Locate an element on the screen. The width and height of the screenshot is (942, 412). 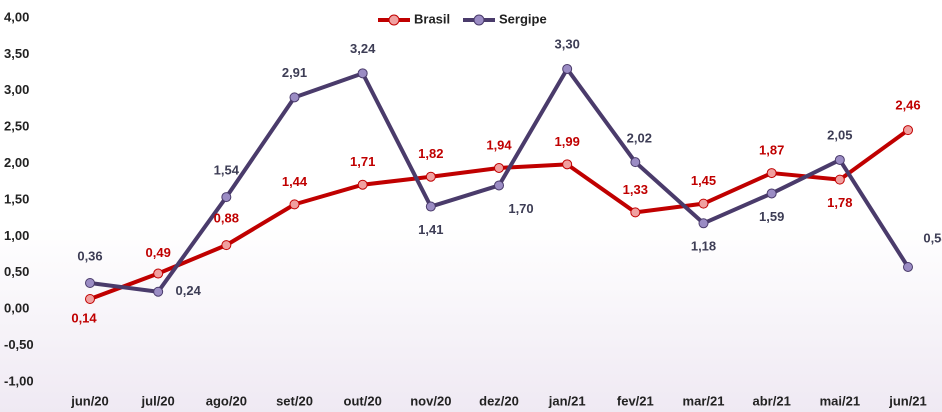
x-tick-label: jul/20 is located at coordinates (158, 400).